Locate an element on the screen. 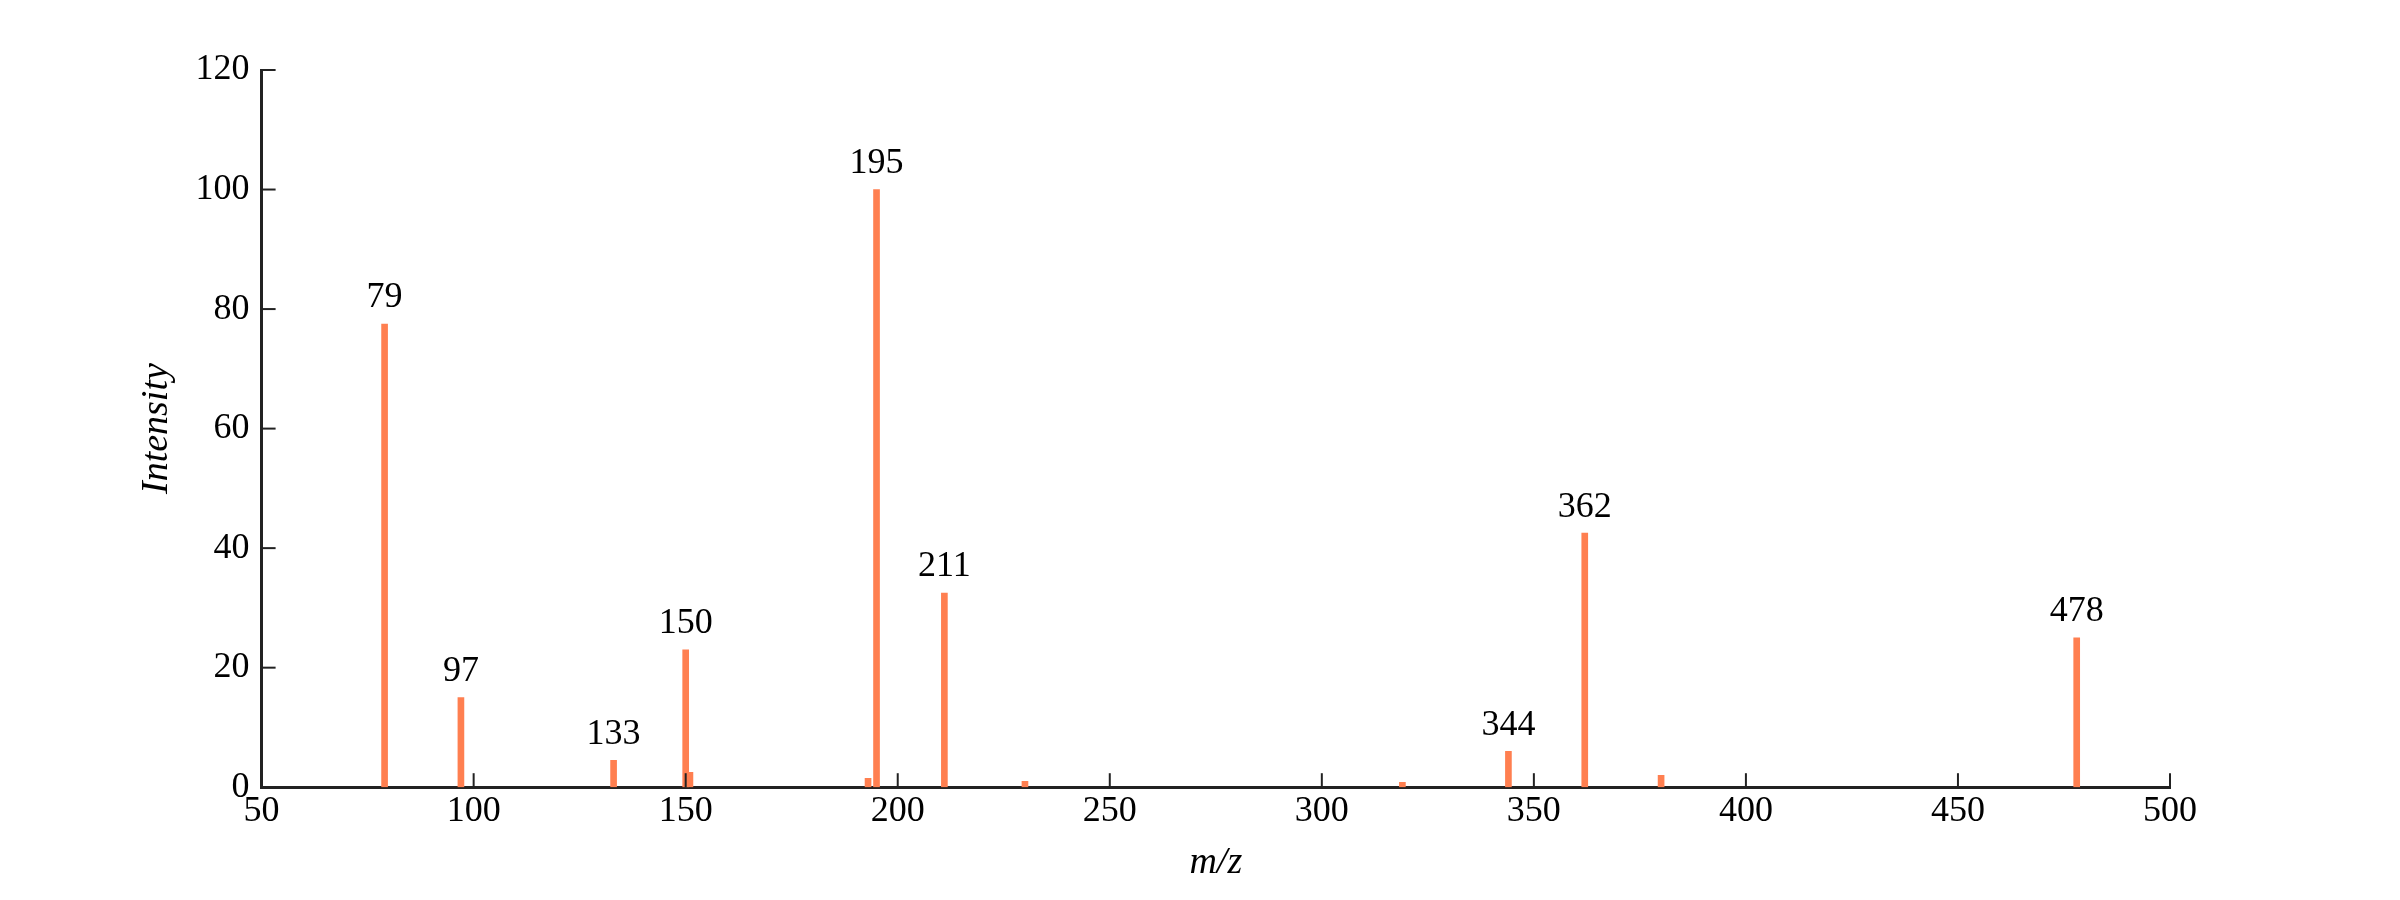  y-tick-label: 100 is located at coordinates (222, 186).